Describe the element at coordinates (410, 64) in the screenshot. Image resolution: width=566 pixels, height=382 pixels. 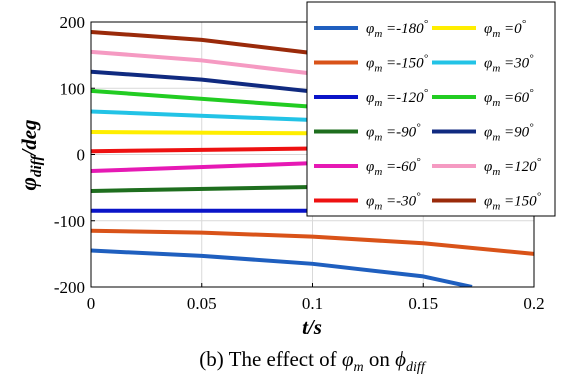
I see `legend-label-value: -150` at that location.